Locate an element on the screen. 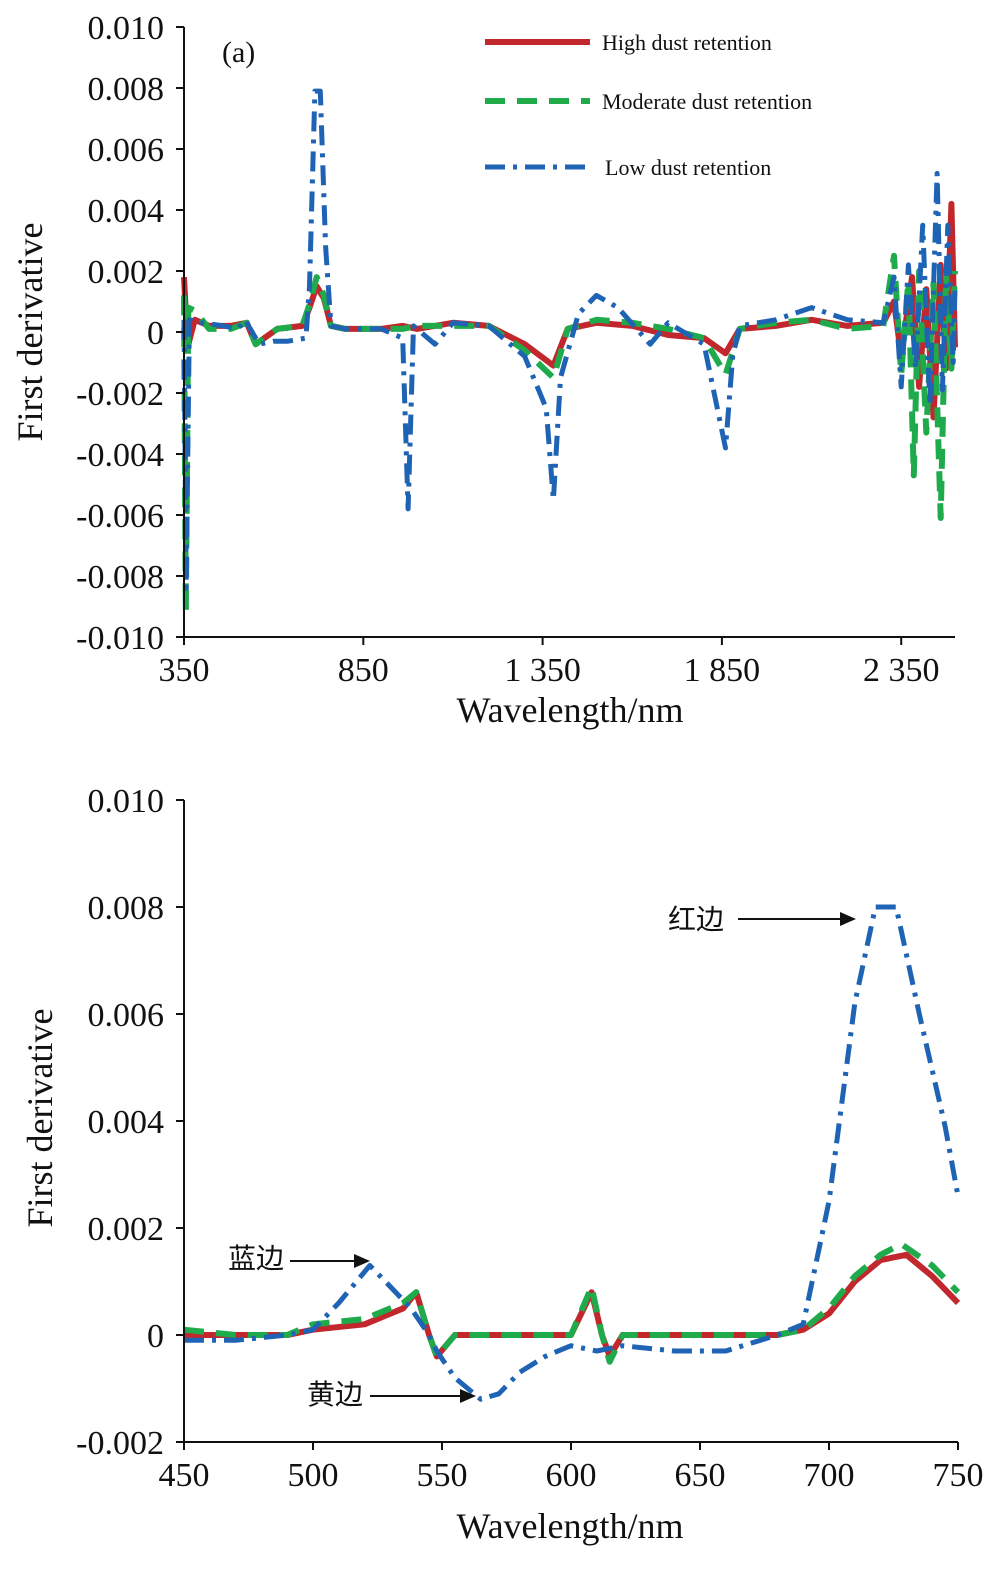 This screenshot has width=1000, height=1569. bottom-series-moderate is located at coordinates (572, 1303).